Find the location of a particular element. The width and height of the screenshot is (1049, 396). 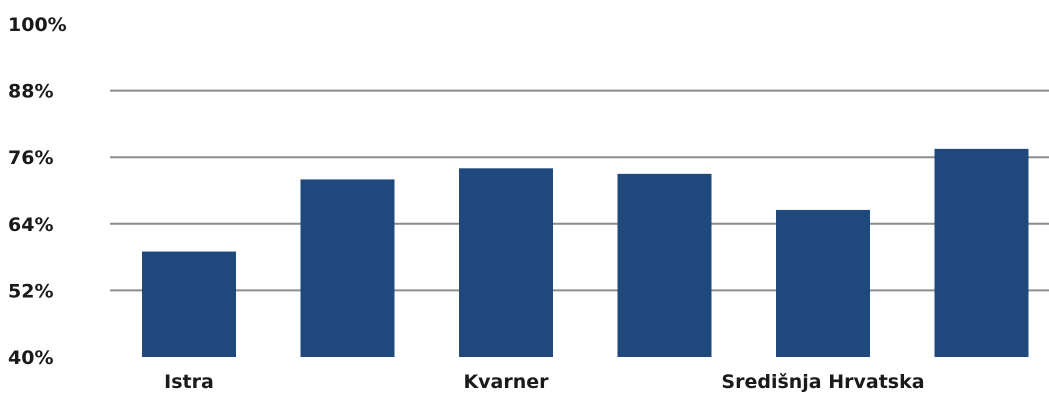

y-tick-label: 76% is located at coordinates (30, 158).